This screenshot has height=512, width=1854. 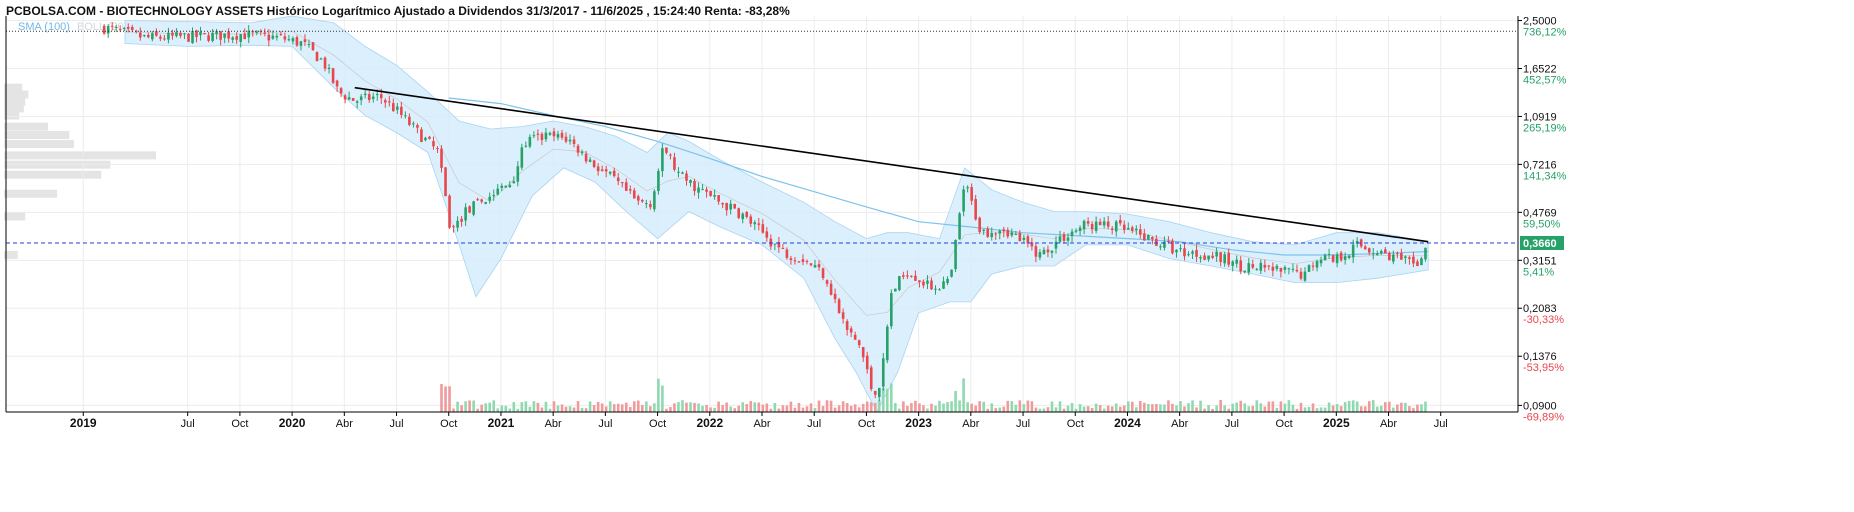 I want to click on y-tick-pct: 5,41%, so click(x=1538, y=272).